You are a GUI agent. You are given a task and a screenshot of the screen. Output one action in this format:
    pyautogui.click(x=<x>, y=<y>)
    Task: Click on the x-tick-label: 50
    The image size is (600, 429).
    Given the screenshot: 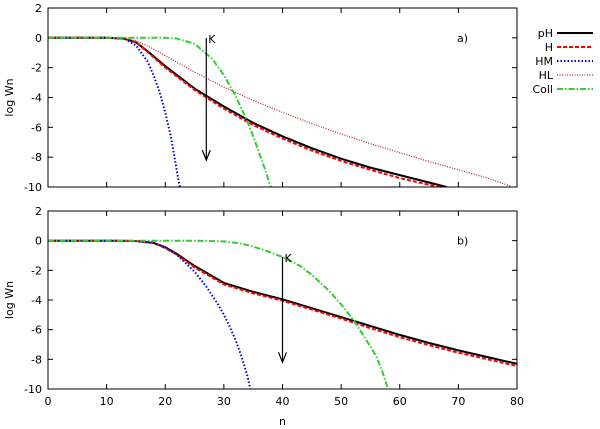 What is the action you would take?
    pyautogui.click(x=341, y=401)
    